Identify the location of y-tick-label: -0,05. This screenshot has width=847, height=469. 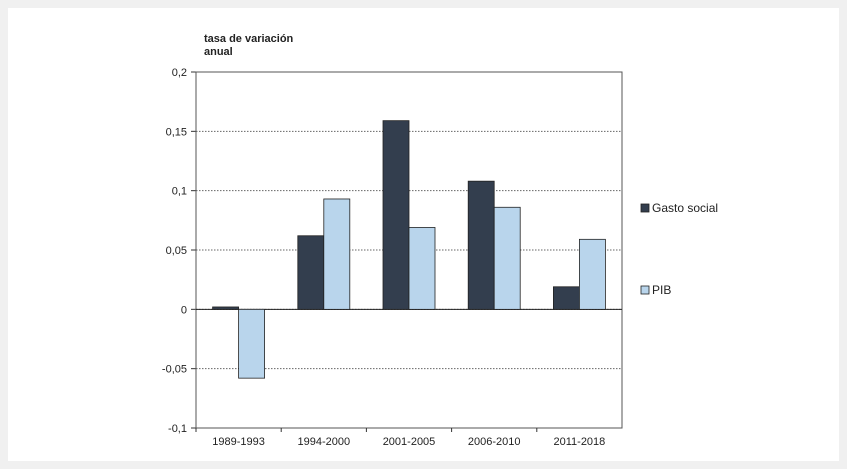
(174, 370).